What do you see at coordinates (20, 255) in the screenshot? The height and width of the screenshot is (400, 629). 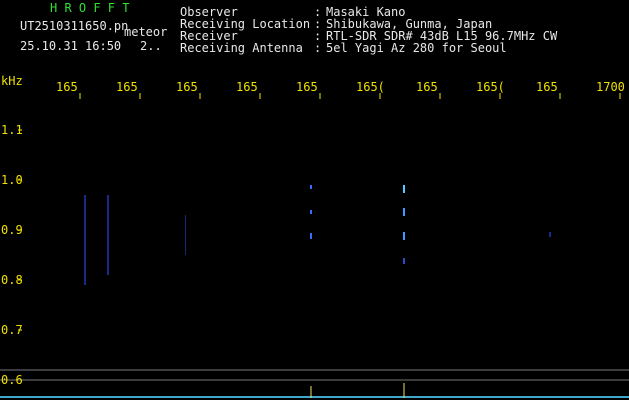 I see `left-ticks` at bounding box center [20, 255].